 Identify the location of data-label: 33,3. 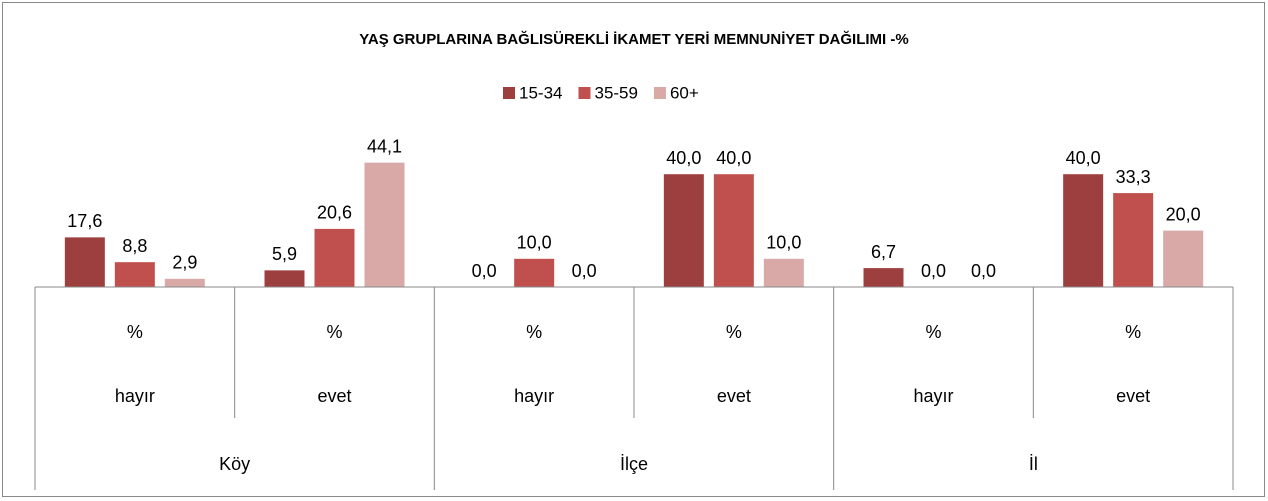
(1133, 177).